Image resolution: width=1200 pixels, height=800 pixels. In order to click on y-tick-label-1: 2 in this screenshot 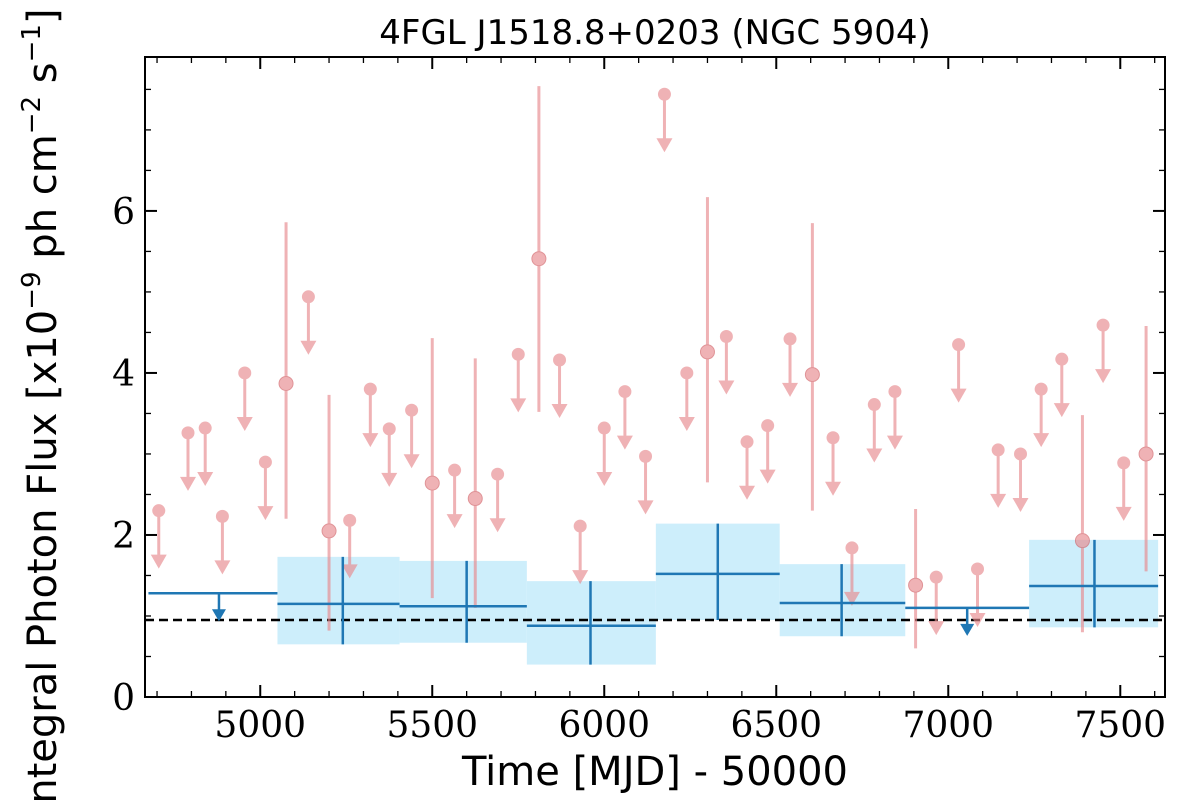, I will do `click(123, 536)`.